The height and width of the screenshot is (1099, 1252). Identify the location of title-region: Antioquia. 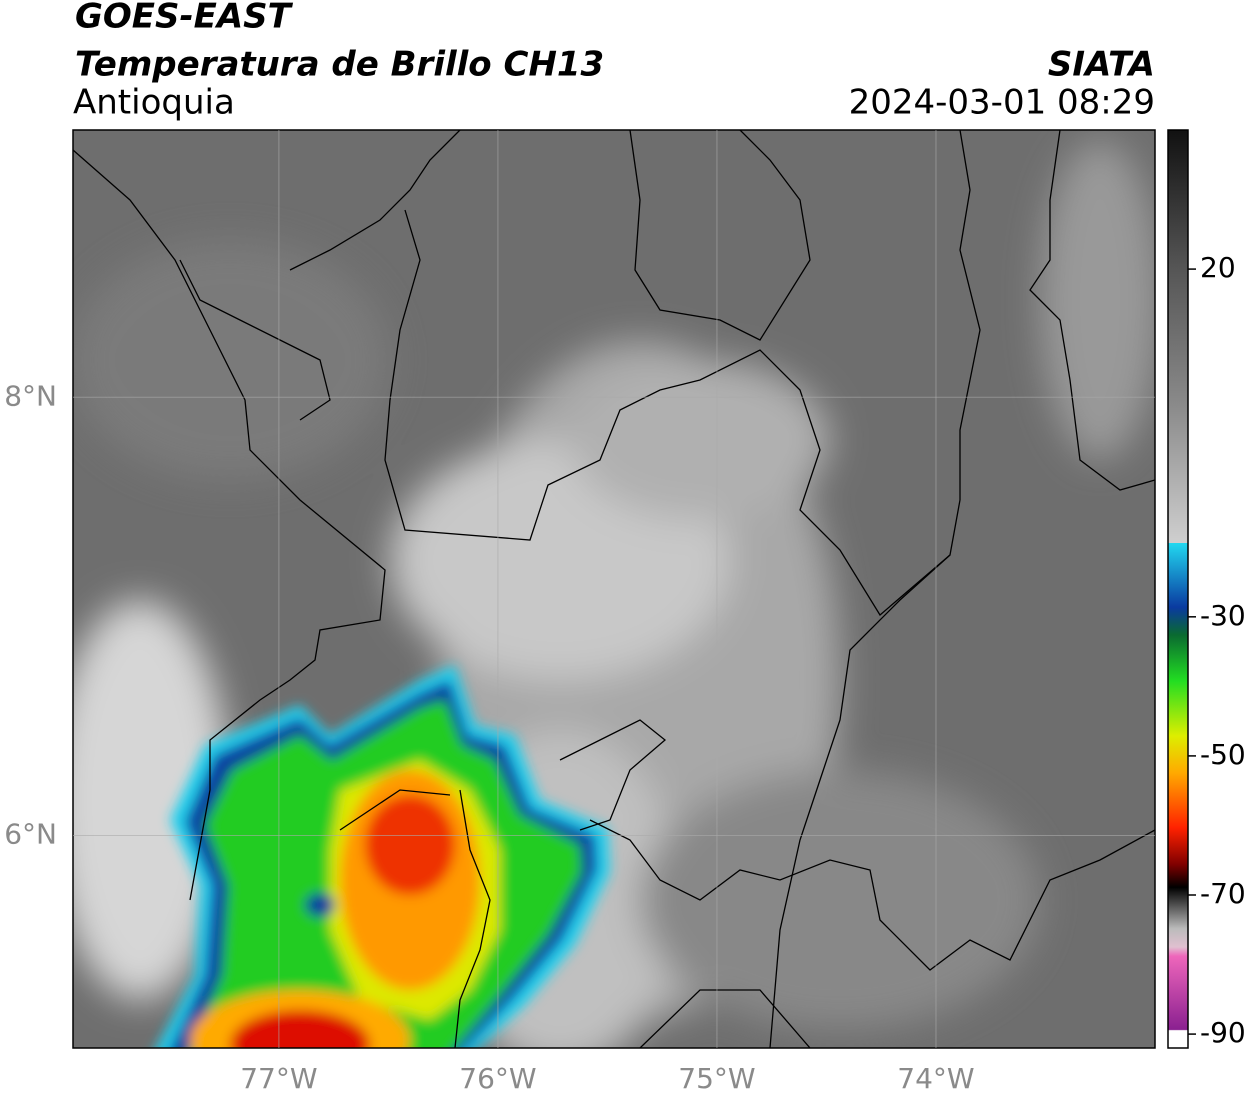
(154, 103).